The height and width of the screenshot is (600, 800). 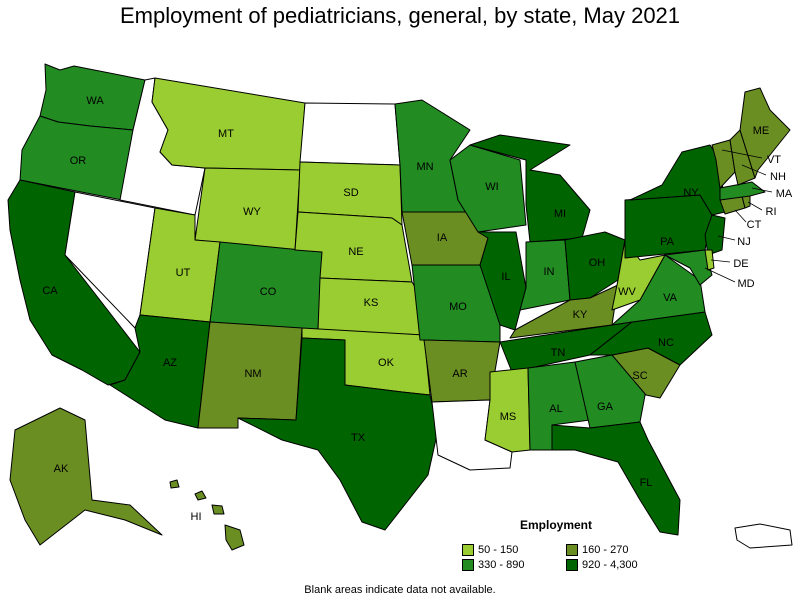 I want to click on label-tx: TX, so click(x=358, y=438).